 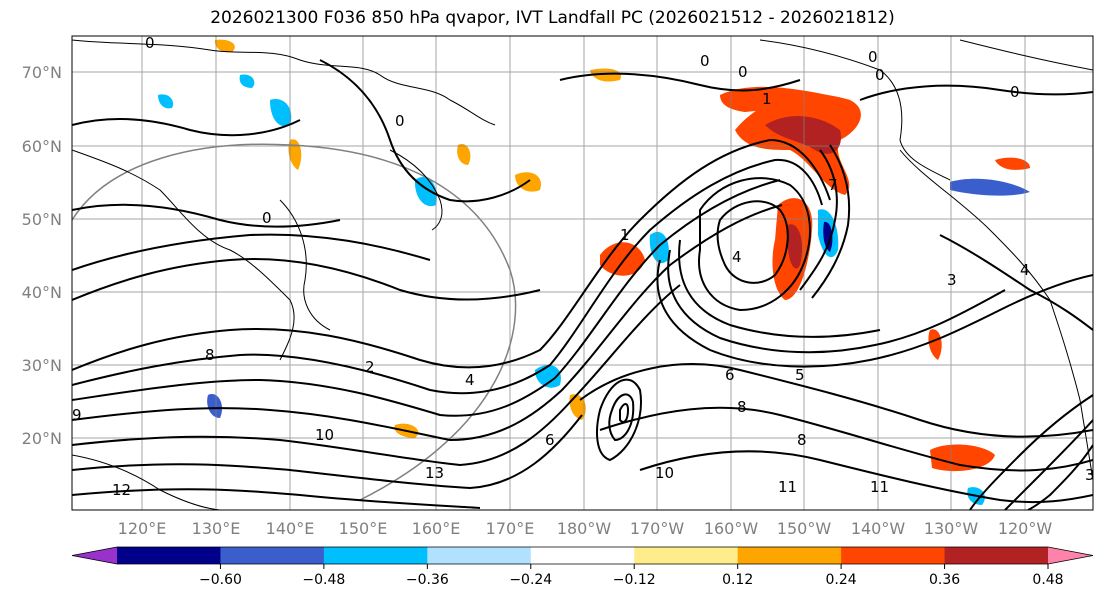 I want to click on colorbar-tick-label: −0.36, so click(x=427, y=580).